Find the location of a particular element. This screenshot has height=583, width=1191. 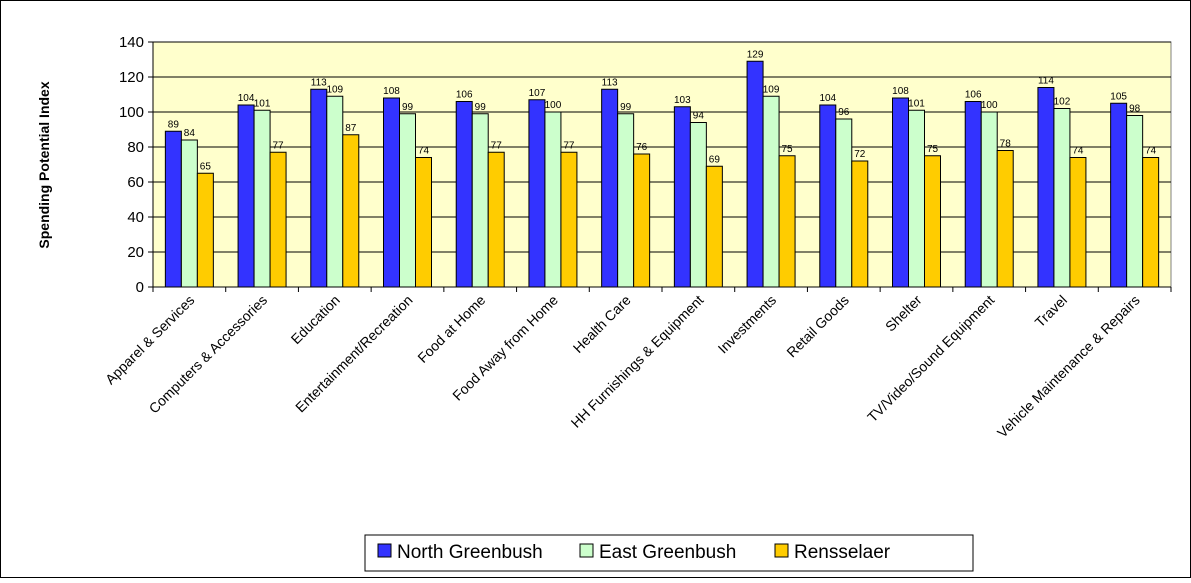

legend-items: North Greenbush East Greenbush Rensselaer is located at coordinates (634, 552).